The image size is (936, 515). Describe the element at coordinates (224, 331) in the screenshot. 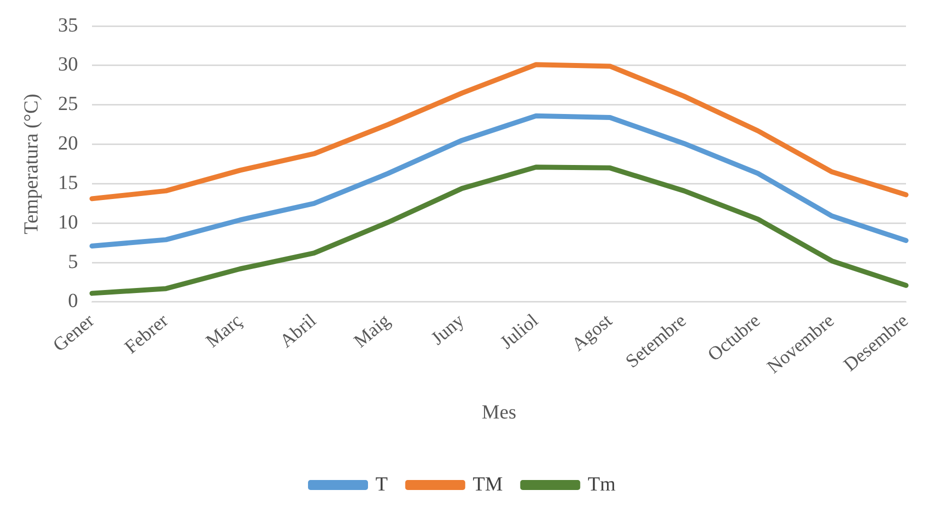

I see `x-tick-label: Març` at that location.